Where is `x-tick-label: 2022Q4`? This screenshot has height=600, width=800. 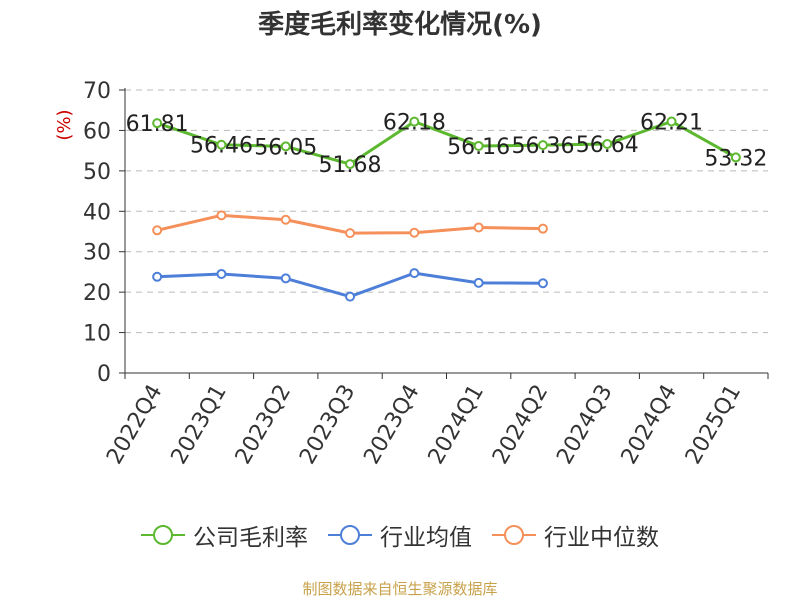 x-tick-label: 2022Q4 is located at coordinates (134, 425).